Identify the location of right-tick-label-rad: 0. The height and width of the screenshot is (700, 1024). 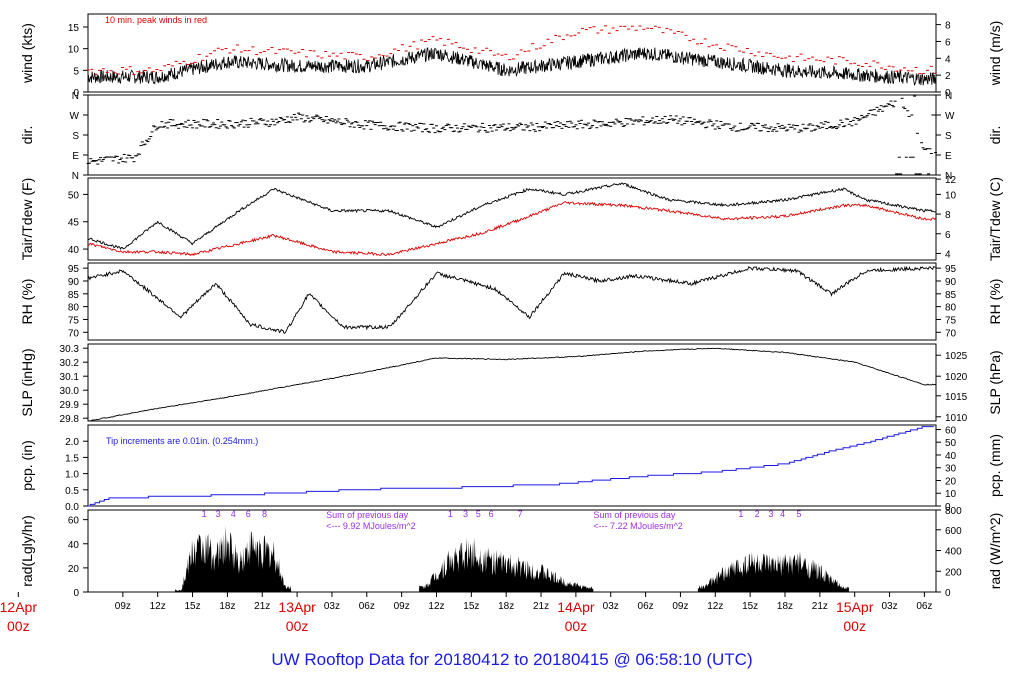
(948, 593).